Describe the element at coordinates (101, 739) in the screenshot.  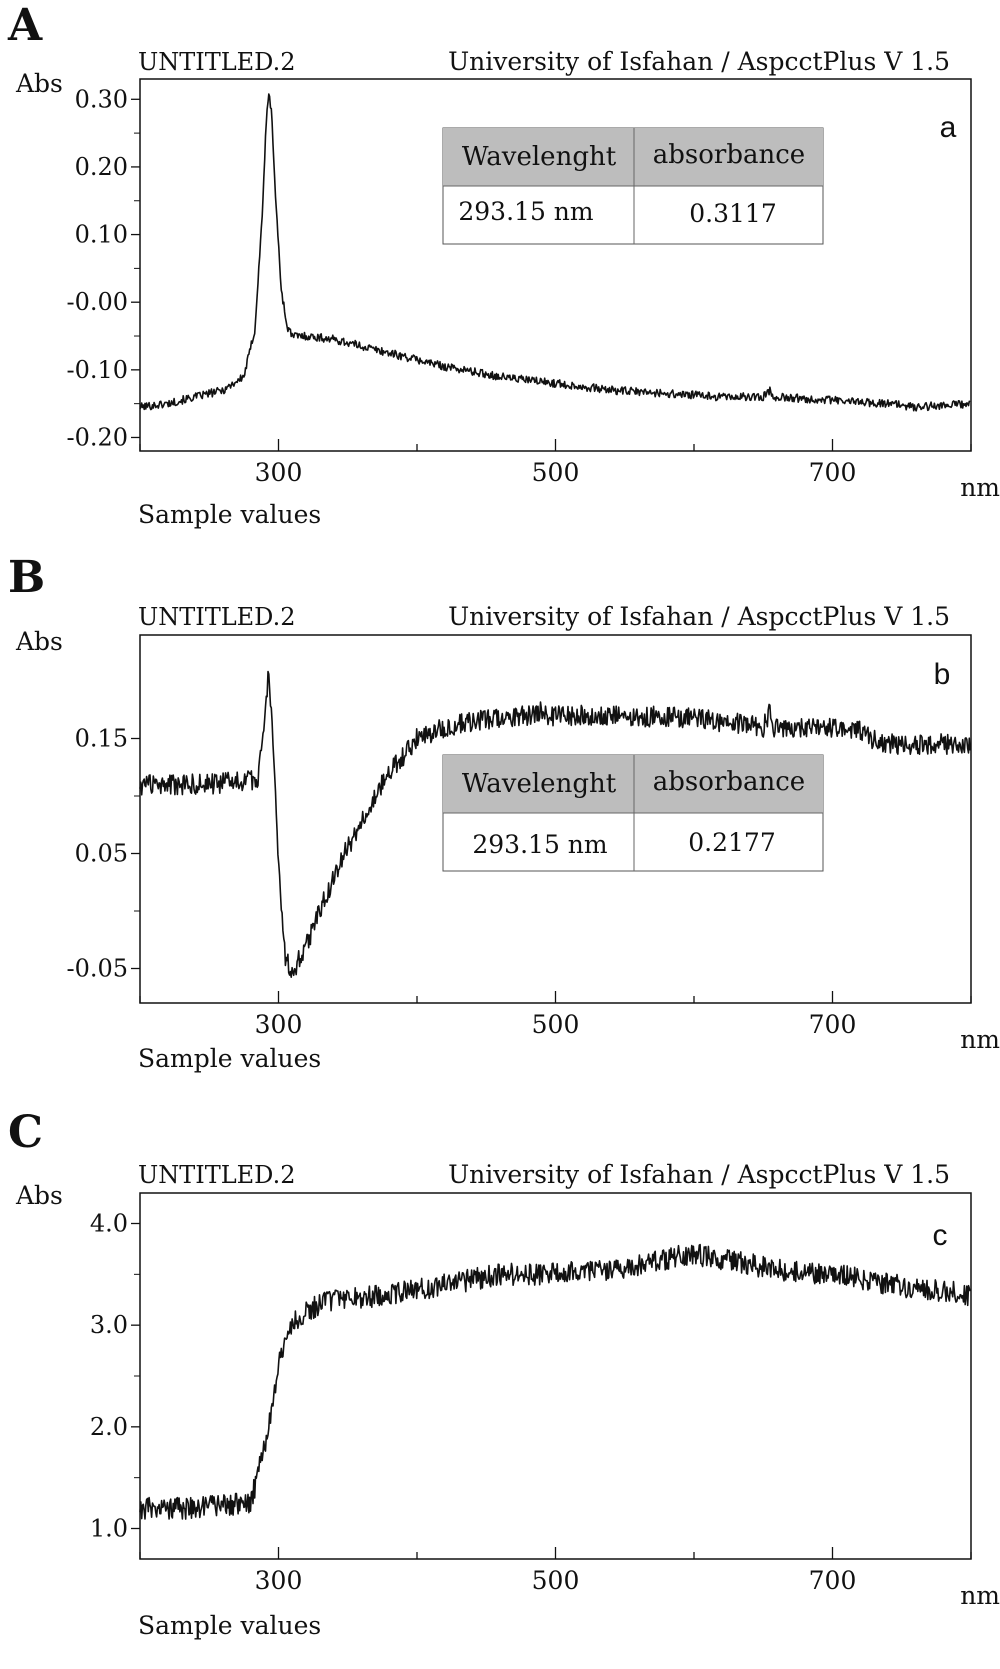
I see `y-tick-label: 0.15` at that location.